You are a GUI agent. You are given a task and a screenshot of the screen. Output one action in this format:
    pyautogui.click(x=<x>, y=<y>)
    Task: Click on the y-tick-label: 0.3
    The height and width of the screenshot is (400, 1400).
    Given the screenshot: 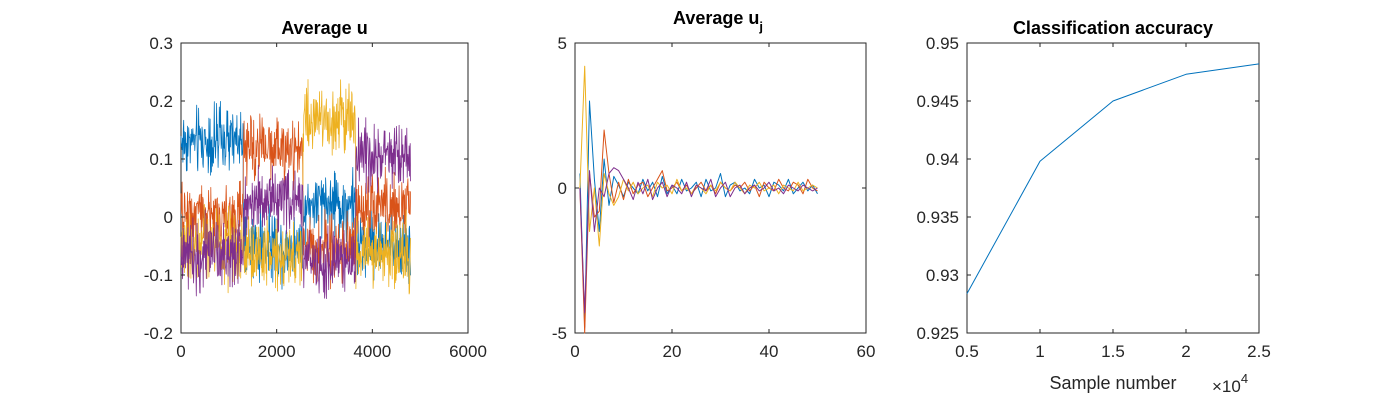 What is the action you would take?
    pyautogui.click(x=161, y=43)
    